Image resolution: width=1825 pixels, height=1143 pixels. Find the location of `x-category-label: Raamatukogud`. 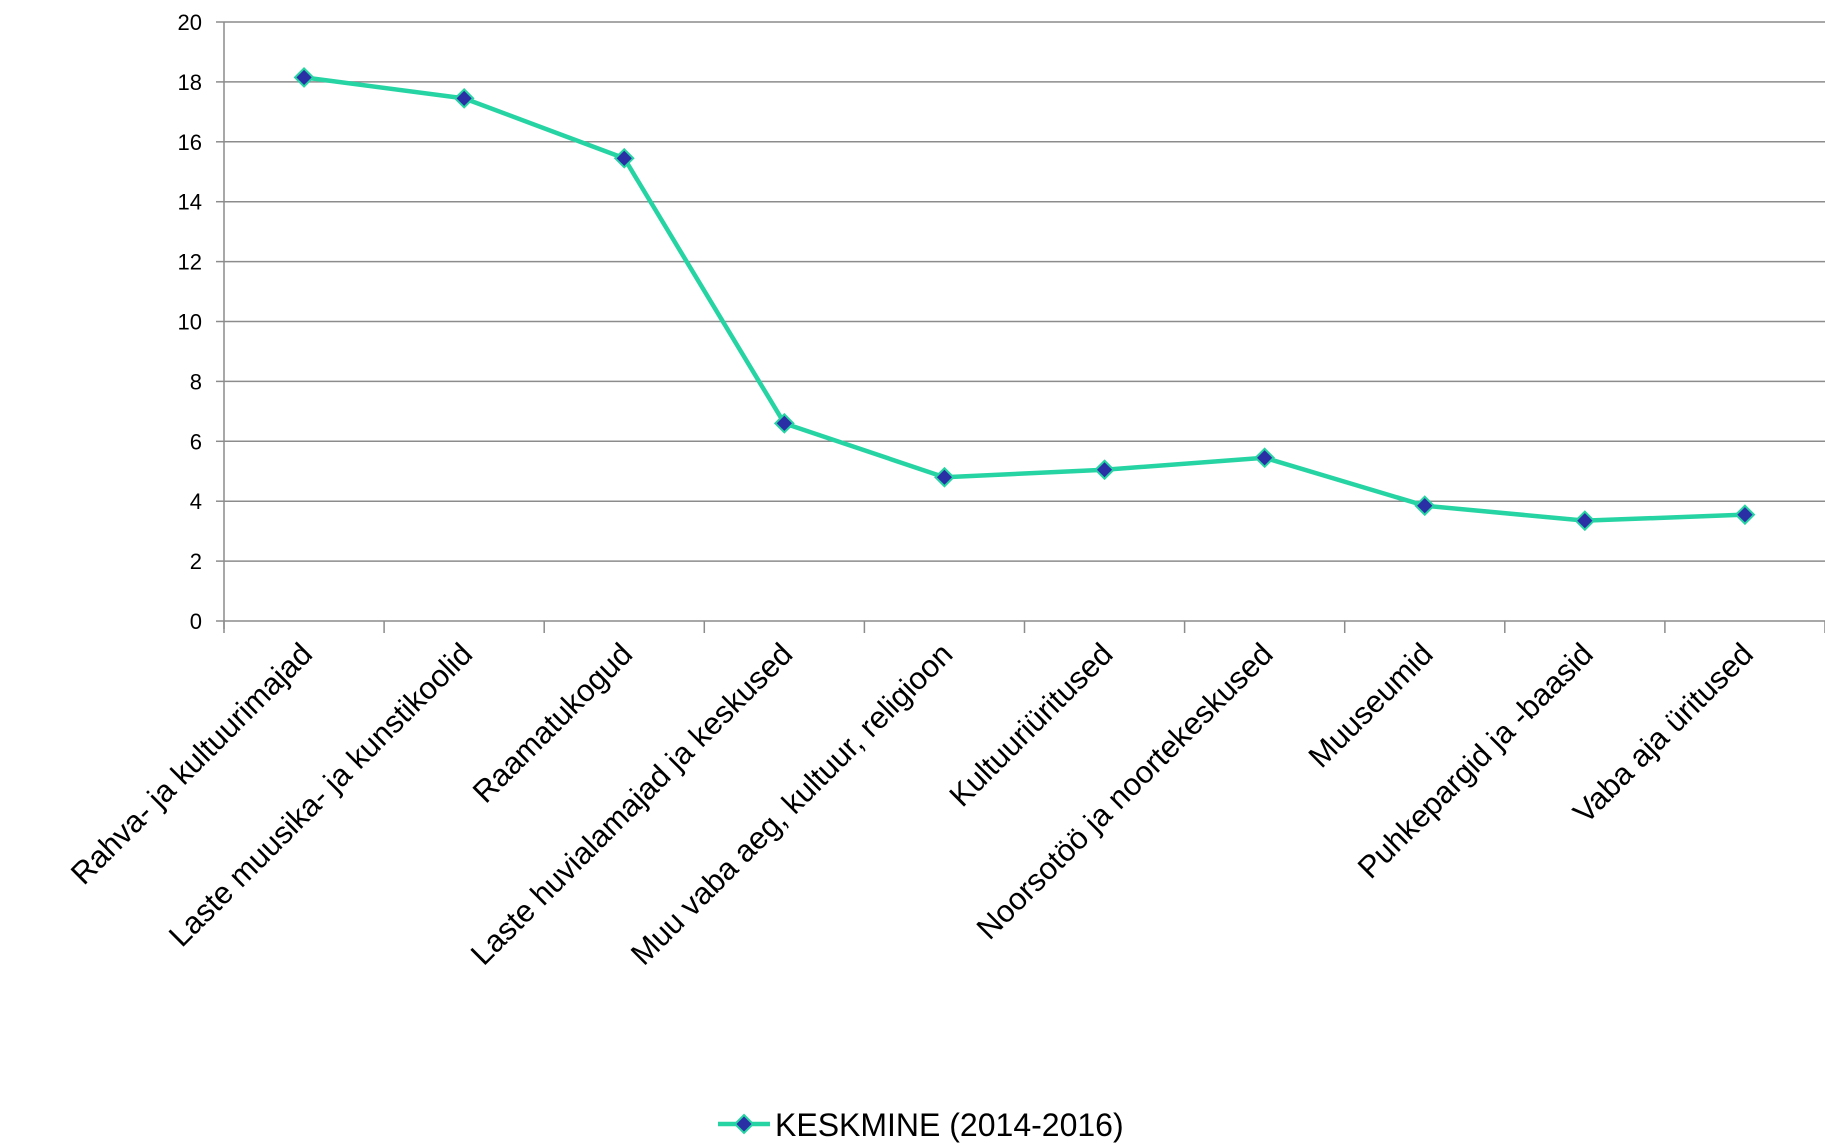

x-category-label: Raamatukogud is located at coordinates (552, 722).